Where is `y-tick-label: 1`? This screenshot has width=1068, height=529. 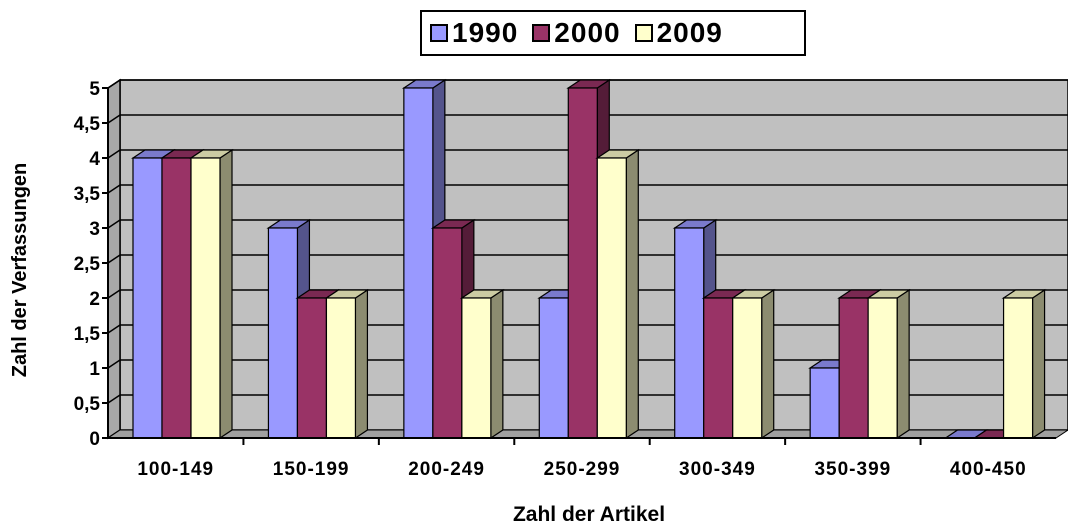 y-tick-label: 1 is located at coordinates (94, 369).